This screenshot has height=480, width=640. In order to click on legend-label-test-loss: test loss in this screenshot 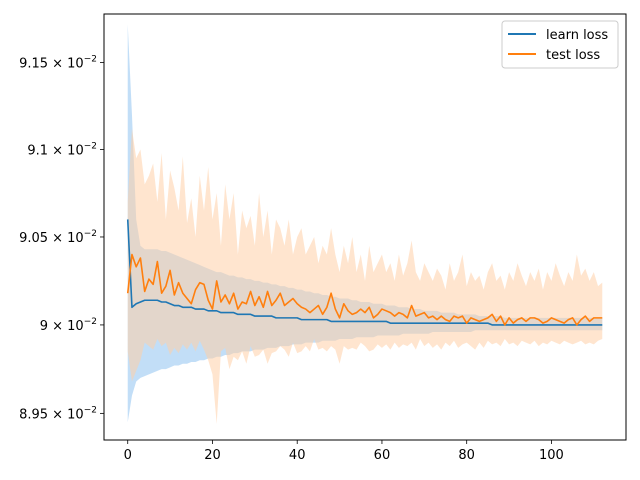, I will do `click(573, 55)`.